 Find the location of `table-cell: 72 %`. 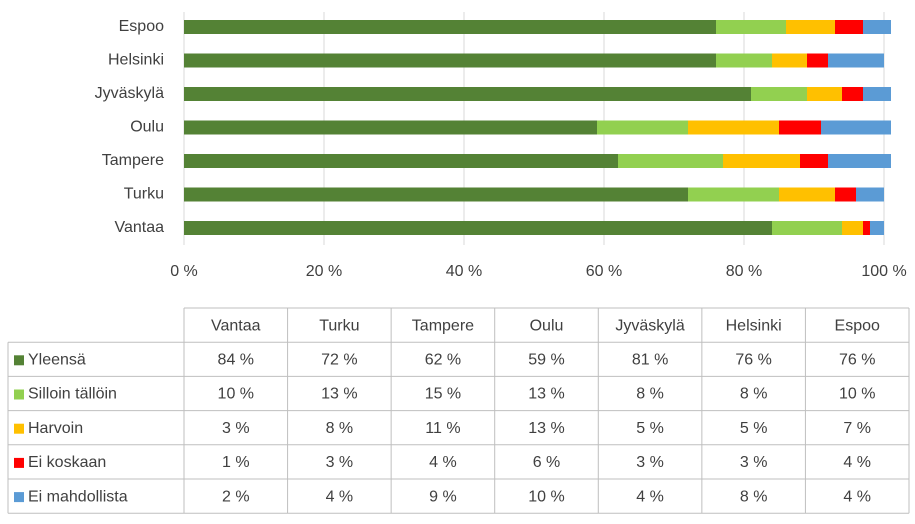

table-cell: 72 % is located at coordinates (339, 360).